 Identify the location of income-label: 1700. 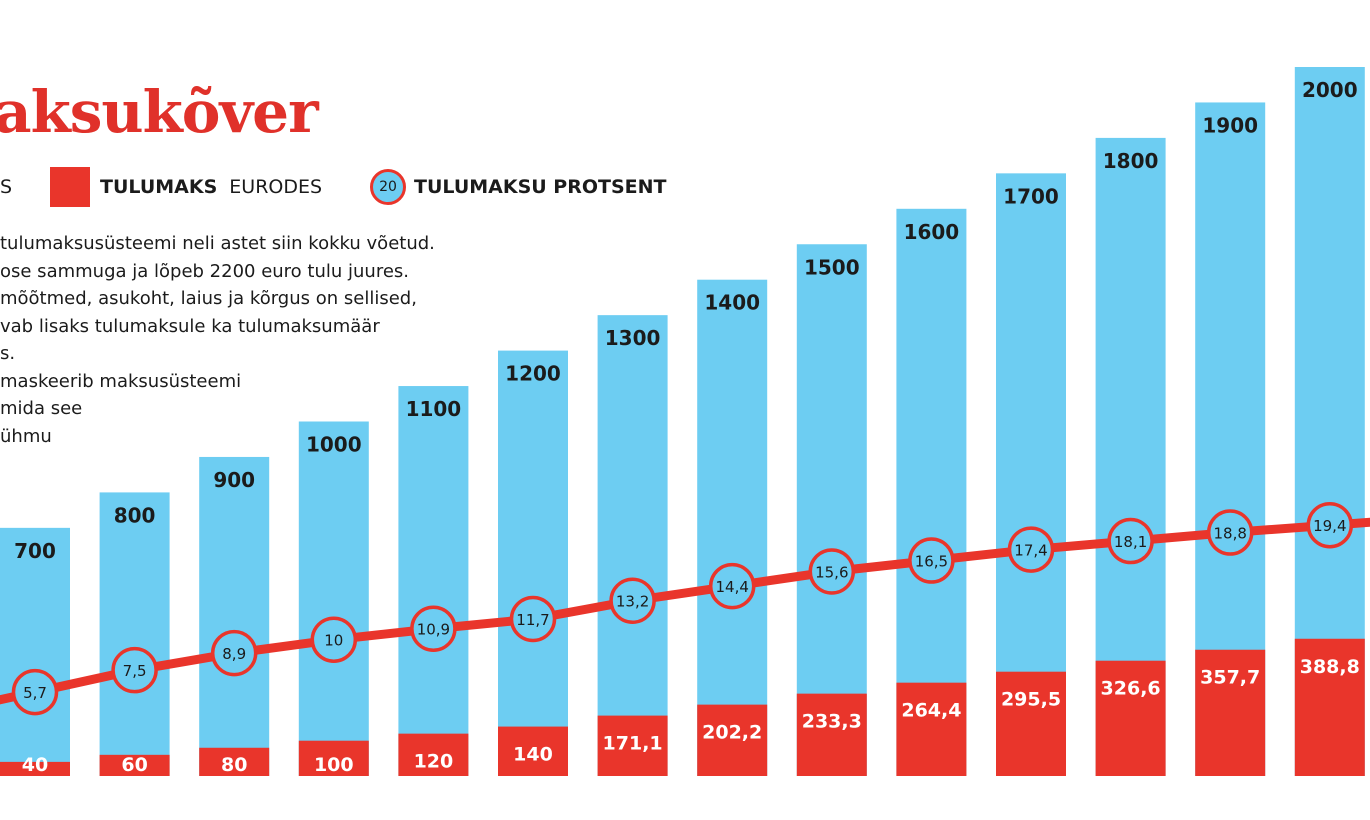
(1031, 196).